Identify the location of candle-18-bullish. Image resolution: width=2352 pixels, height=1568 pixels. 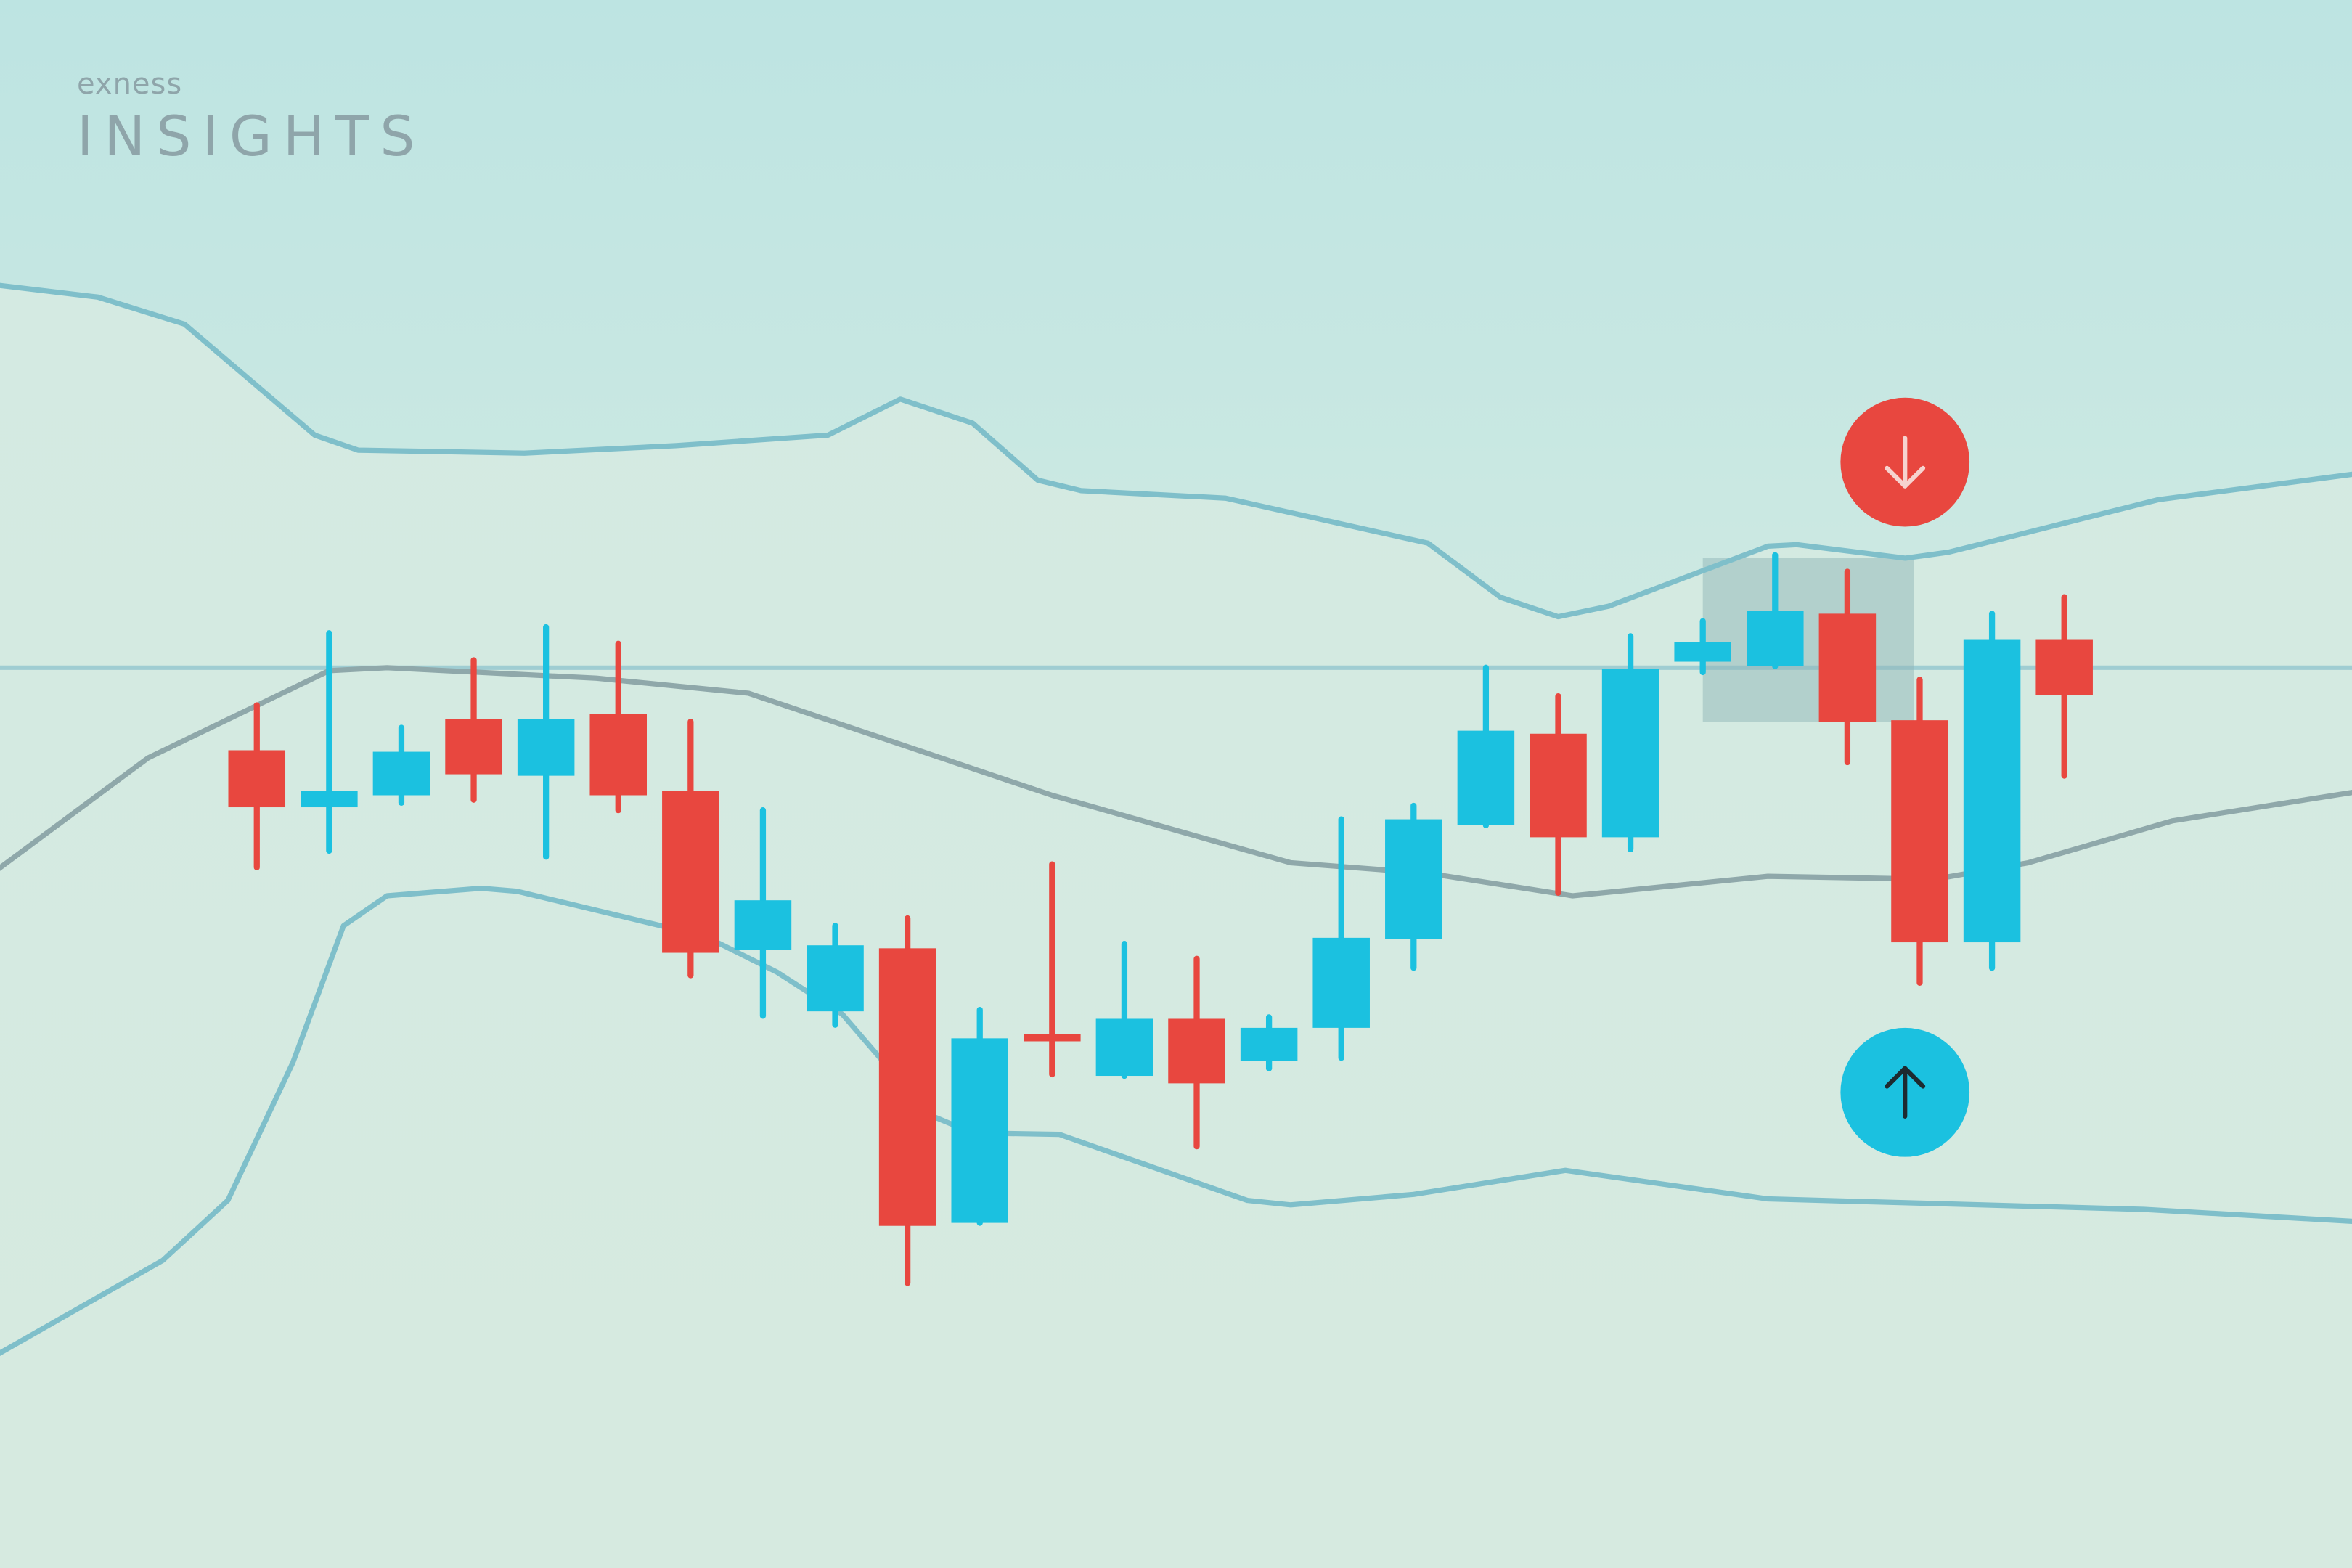
(1486, 746).